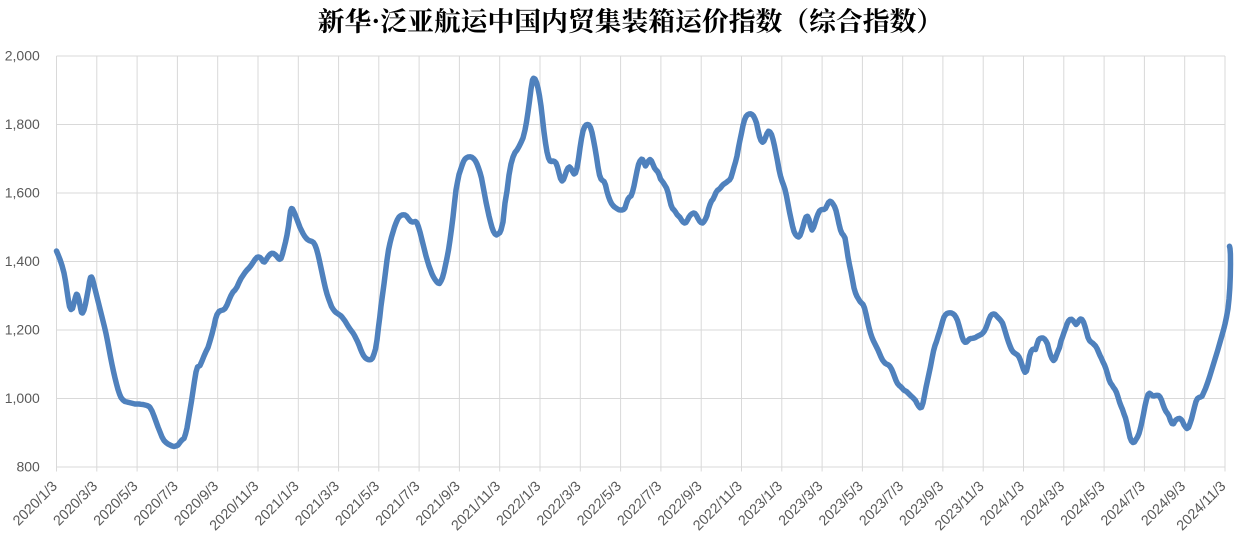 The width and height of the screenshot is (1245, 541). What do you see at coordinates (28, 467) in the screenshot?
I see `svg-text: 800` at bounding box center [28, 467].